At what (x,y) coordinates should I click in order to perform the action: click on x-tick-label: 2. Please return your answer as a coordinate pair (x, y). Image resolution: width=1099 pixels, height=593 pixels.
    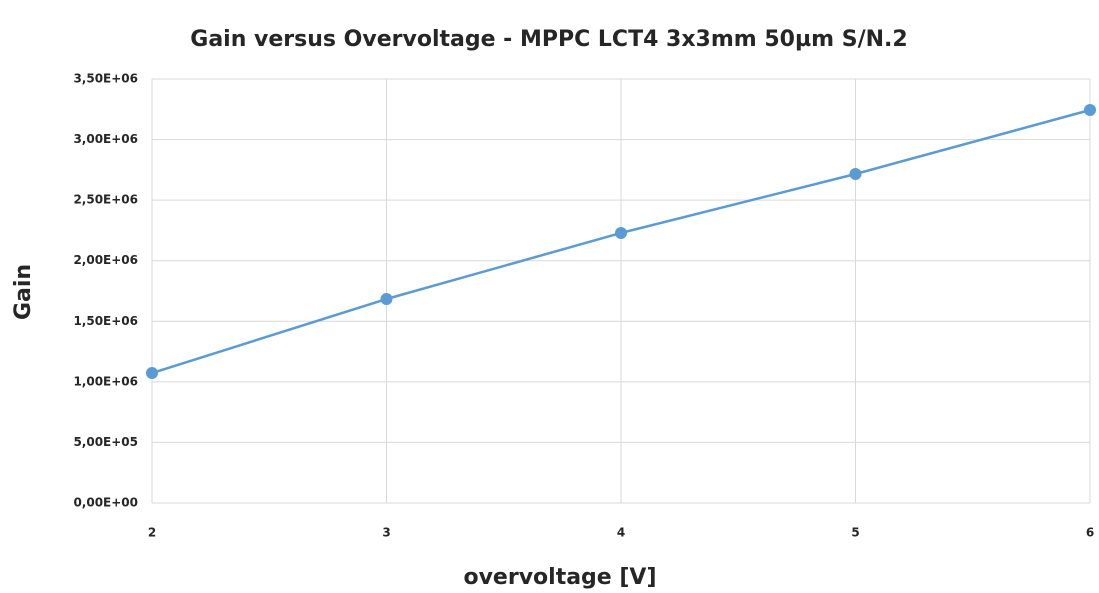
    Looking at the image, I should click on (152, 533).